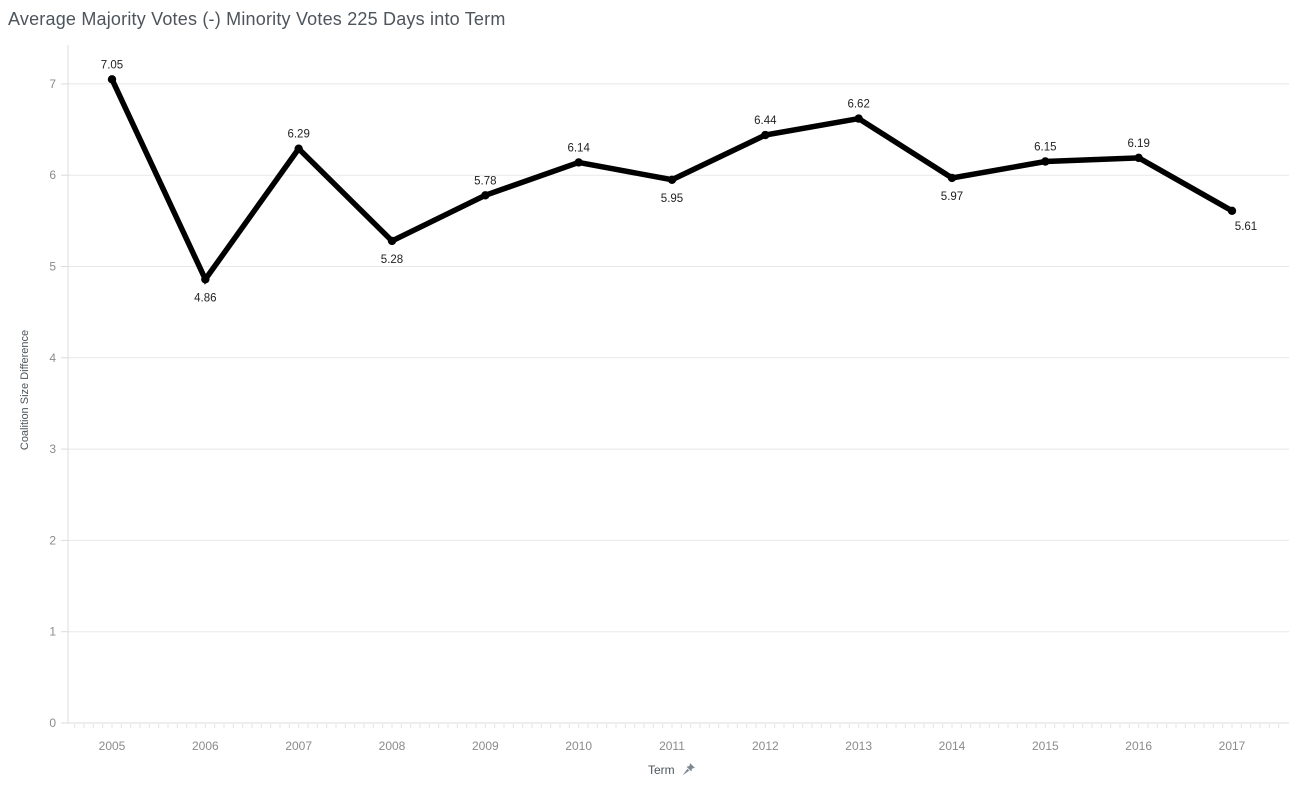 Image resolution: width=1289 pixels, height=793 pixels. What do you see at coordinates (688, 769) in the screenshot?
I see `pin-icon` at bounding box center [688, 769].